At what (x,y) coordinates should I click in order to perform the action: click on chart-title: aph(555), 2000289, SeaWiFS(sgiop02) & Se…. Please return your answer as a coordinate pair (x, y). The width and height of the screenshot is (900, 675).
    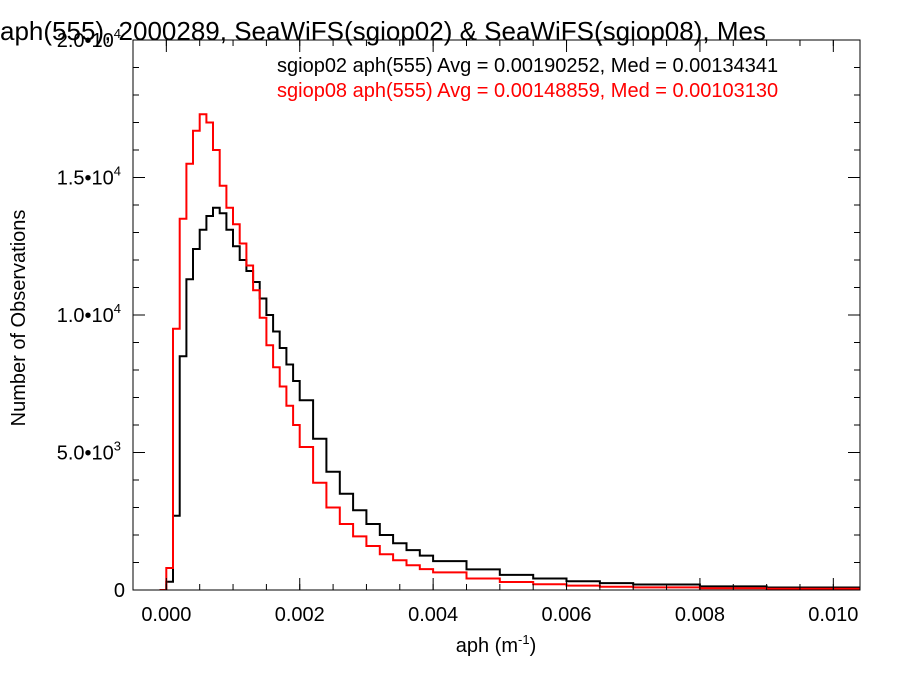
    Looking at the image, I should click on (383, 31).